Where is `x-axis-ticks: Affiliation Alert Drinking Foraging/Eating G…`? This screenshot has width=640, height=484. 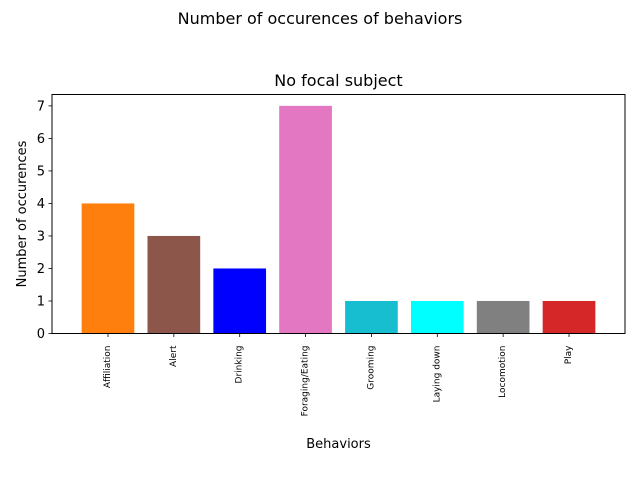
x-axis-ticks: Affiliation Alert Drinking Foraging/Eating G… is located at coordinates (338, 375).